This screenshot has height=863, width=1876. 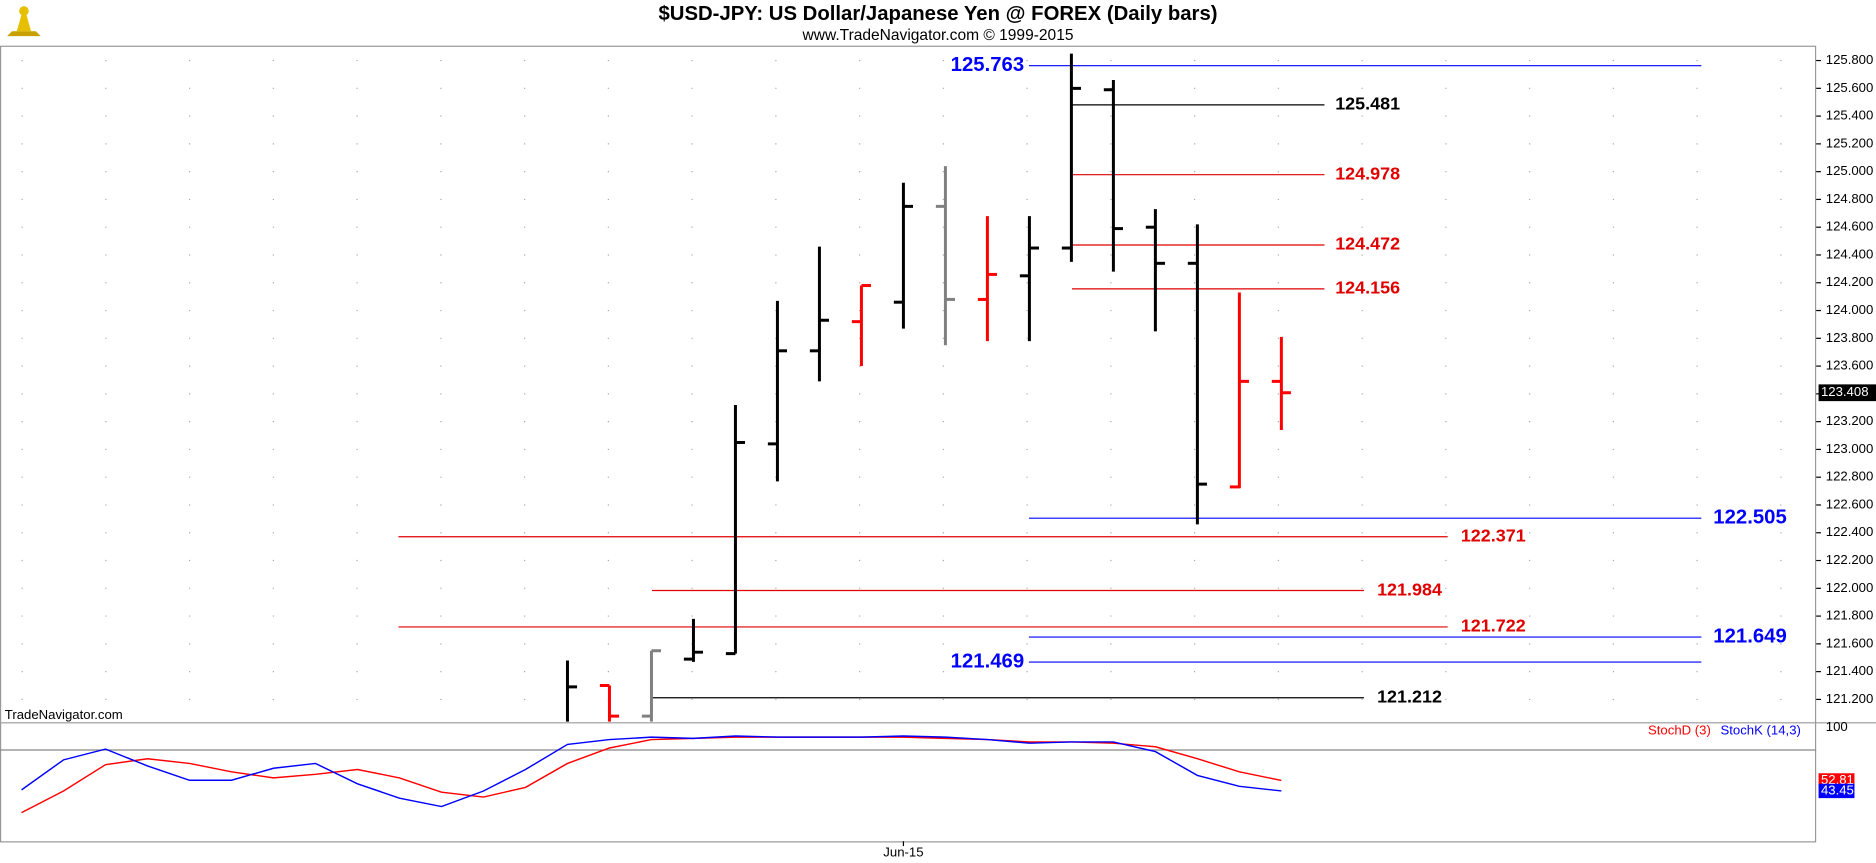 I want to click on legend-entry: StochD (3), so click(x=1679, y=730).